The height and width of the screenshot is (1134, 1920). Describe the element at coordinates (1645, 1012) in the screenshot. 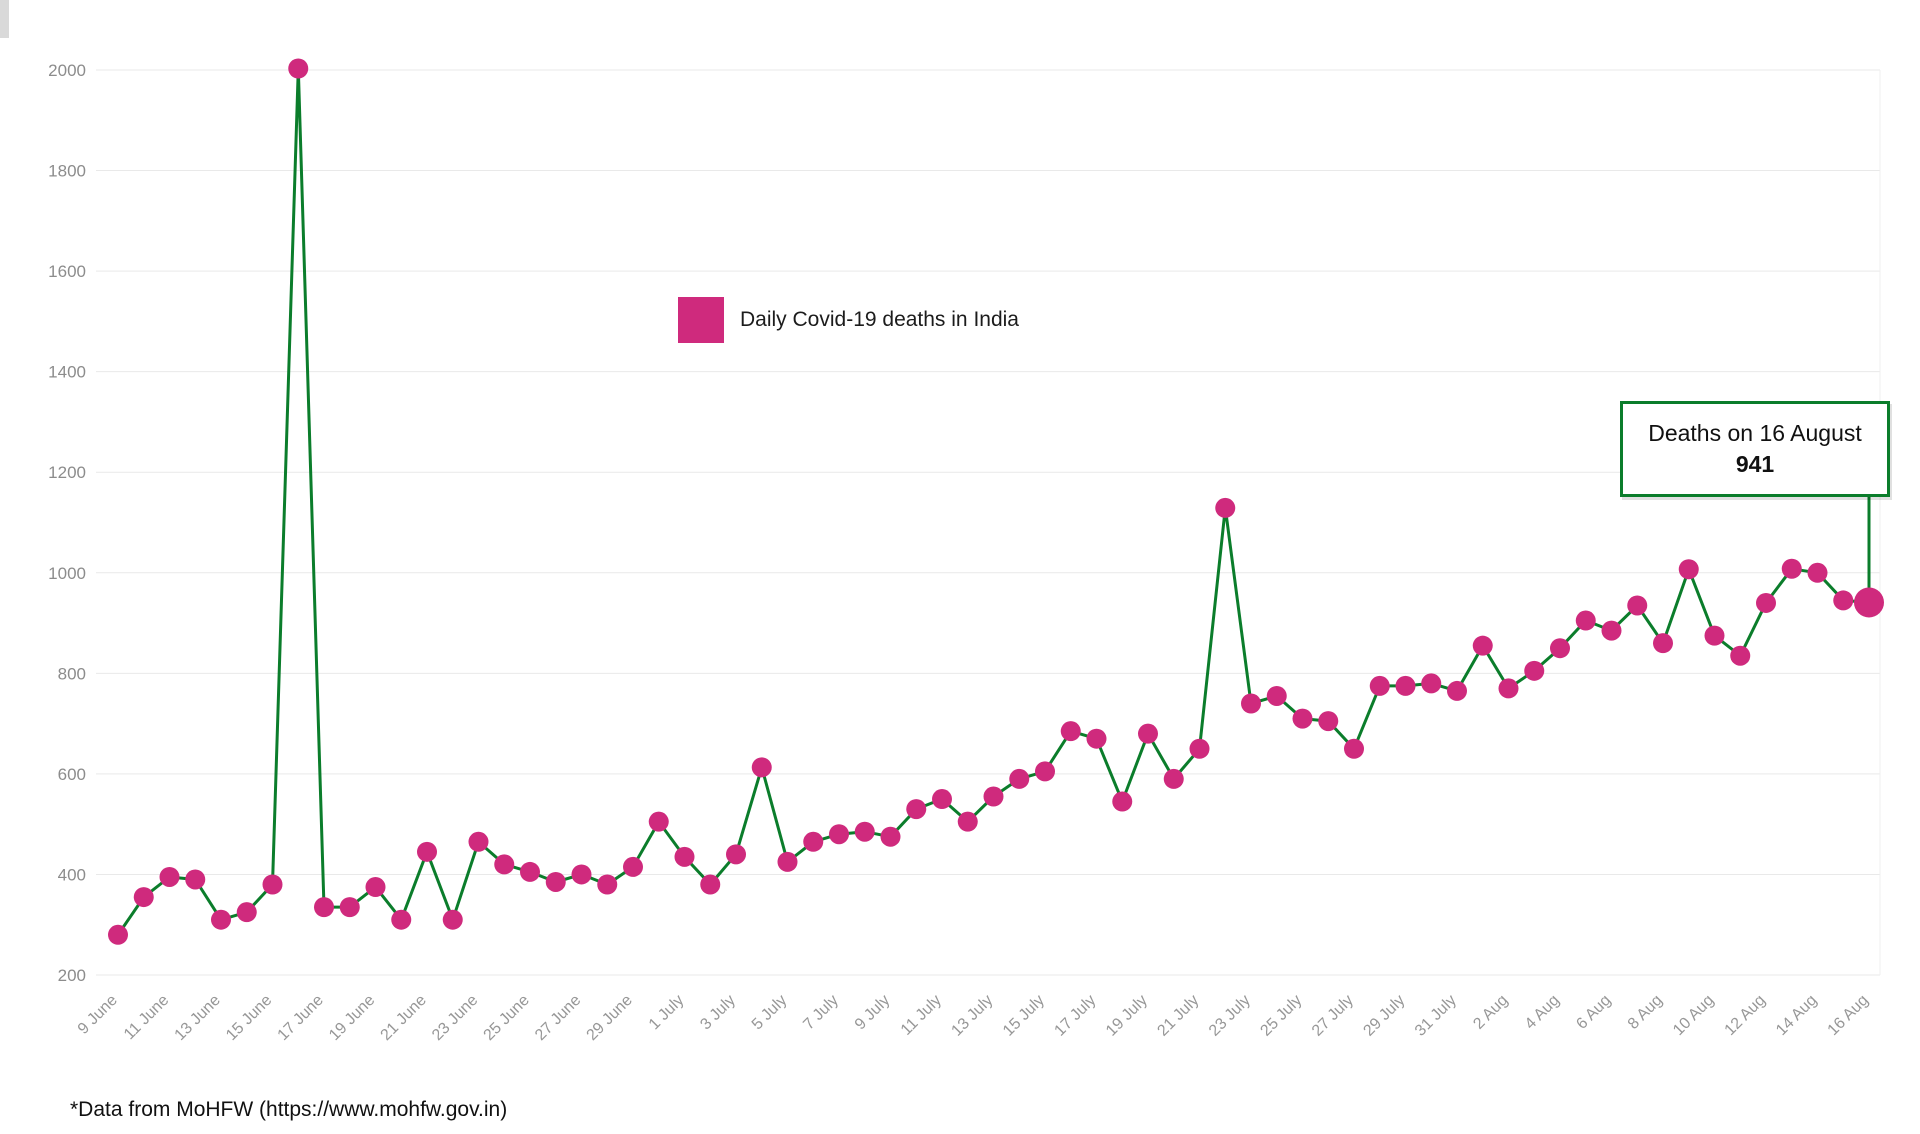

I see `x-axis-tick-label: 8 Aug` at that location.